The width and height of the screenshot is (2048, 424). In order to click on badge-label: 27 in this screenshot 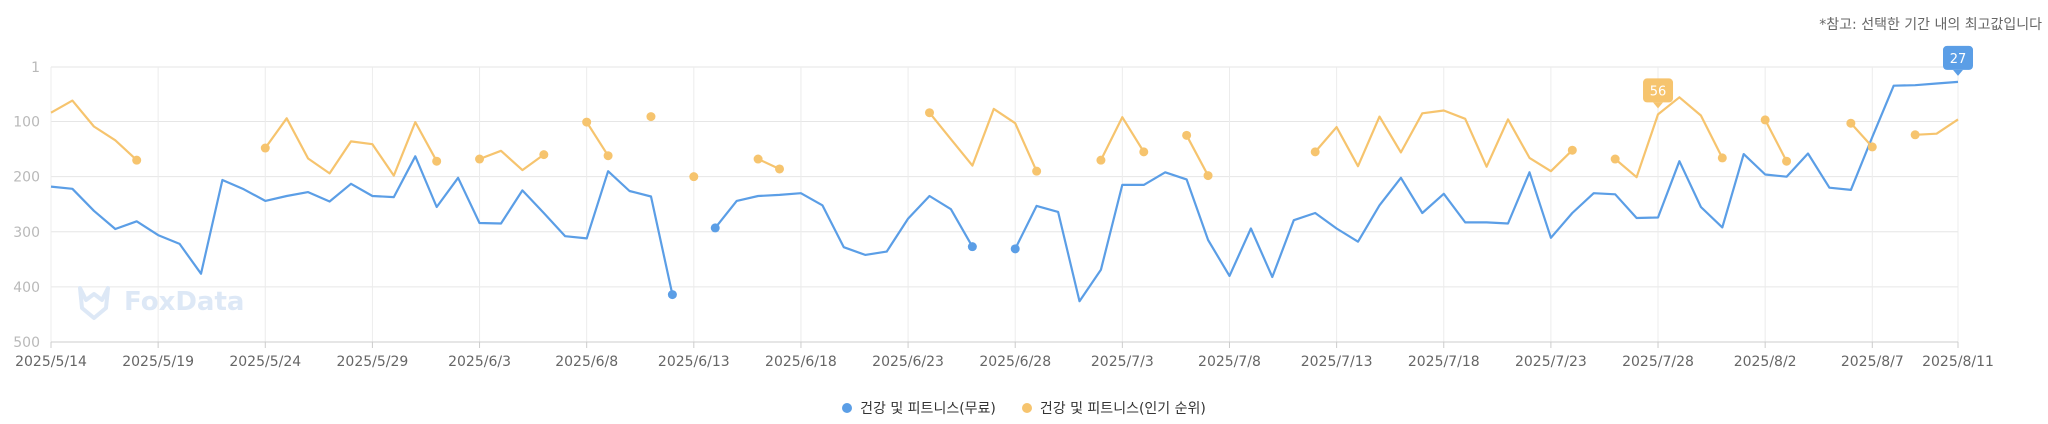, I will do `click(1958, 59)`.